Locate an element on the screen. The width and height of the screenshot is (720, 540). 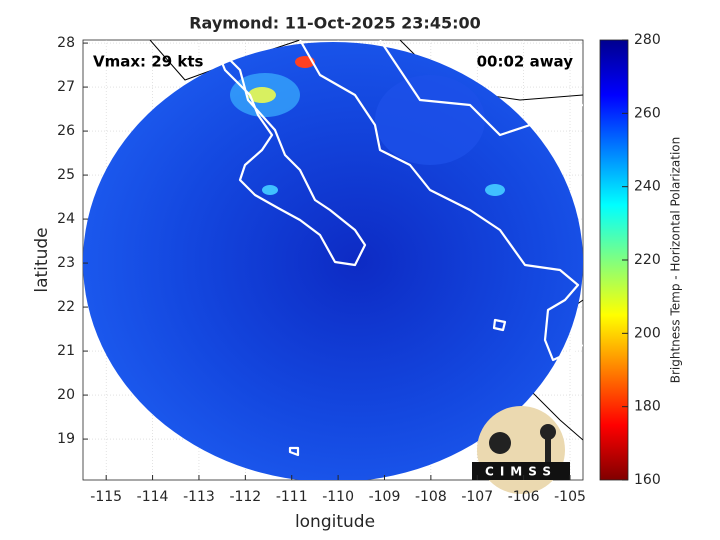
y-tick-label: 22 is located at coordinates (66, 307).